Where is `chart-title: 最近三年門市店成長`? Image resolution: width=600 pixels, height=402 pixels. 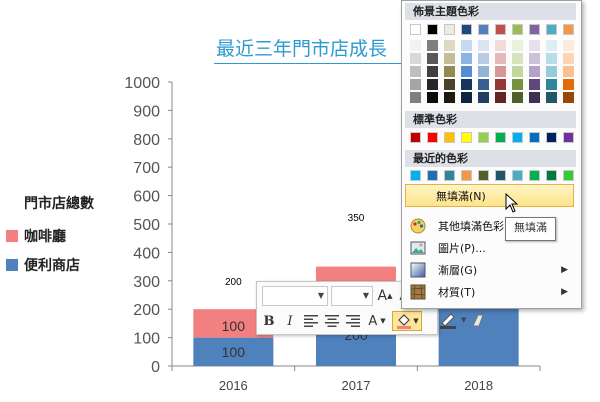
chart-title: 最近三年門市店成長 is located at coordinates (302, 49).